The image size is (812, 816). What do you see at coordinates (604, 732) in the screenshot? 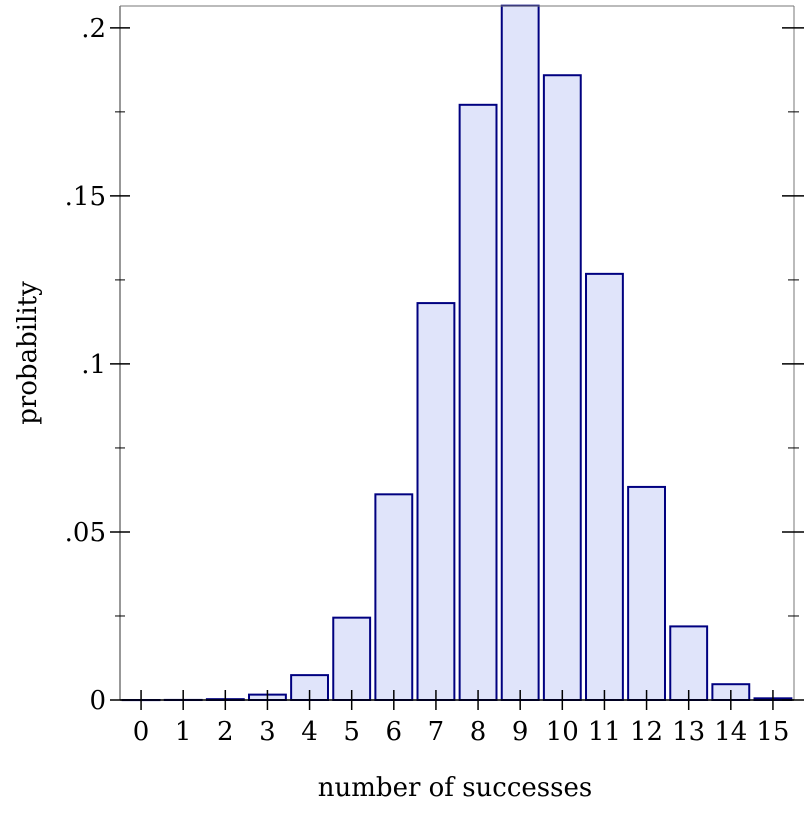
I see `x-tick-label: 11` at bounding box center [604, 732].